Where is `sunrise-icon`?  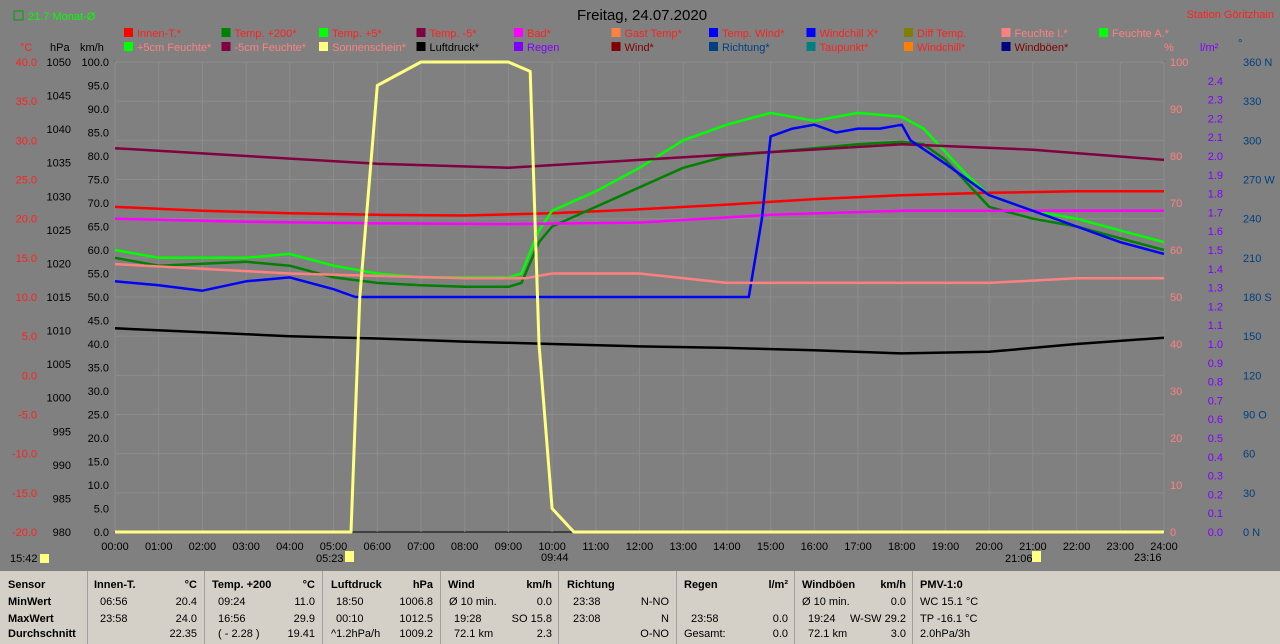
sunrise-icon is located at coordinates (349, 556).